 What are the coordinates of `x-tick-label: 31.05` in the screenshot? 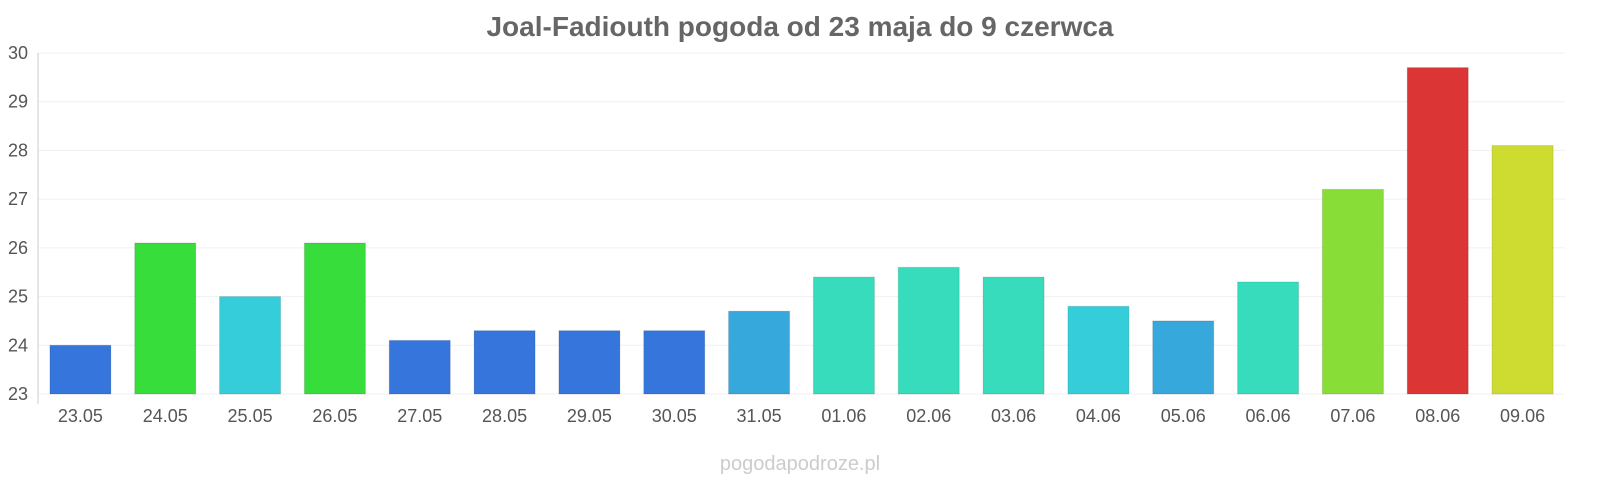 It's located at (759, 416).